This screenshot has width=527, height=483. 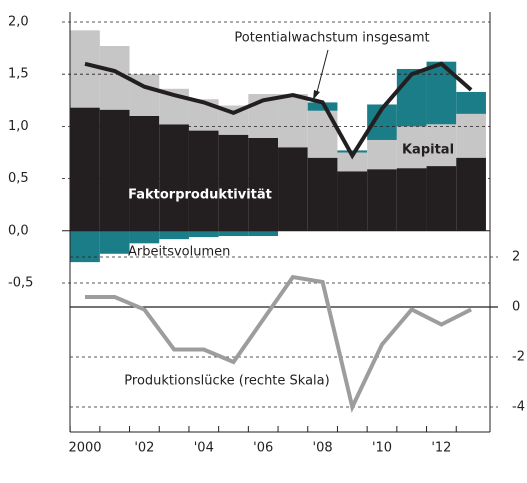 I want to click on annotation: Faktorproduktivität, so click(x=200, y=195).